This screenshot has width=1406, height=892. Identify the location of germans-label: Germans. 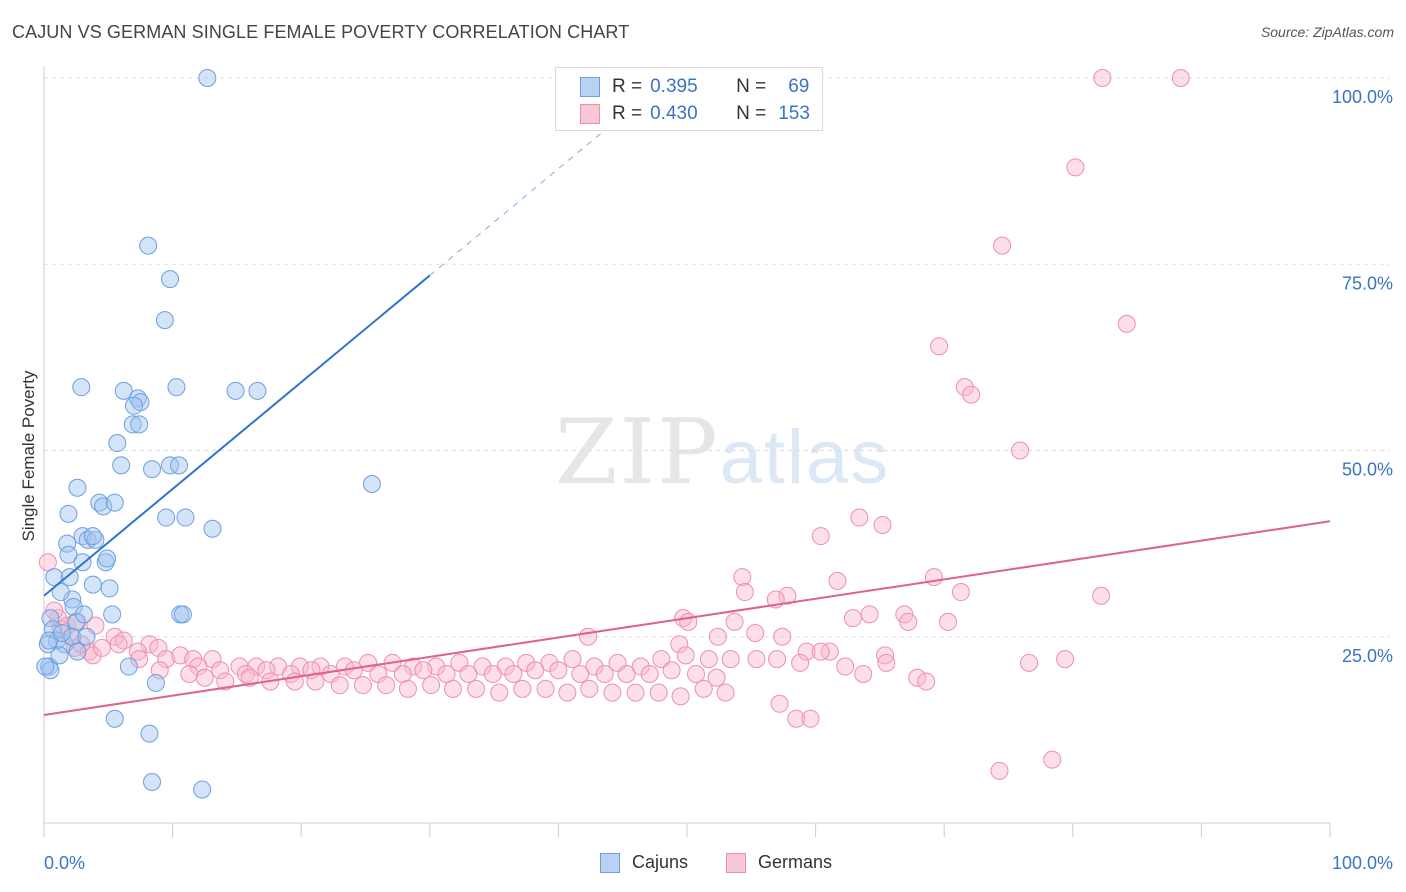
(795, 862).